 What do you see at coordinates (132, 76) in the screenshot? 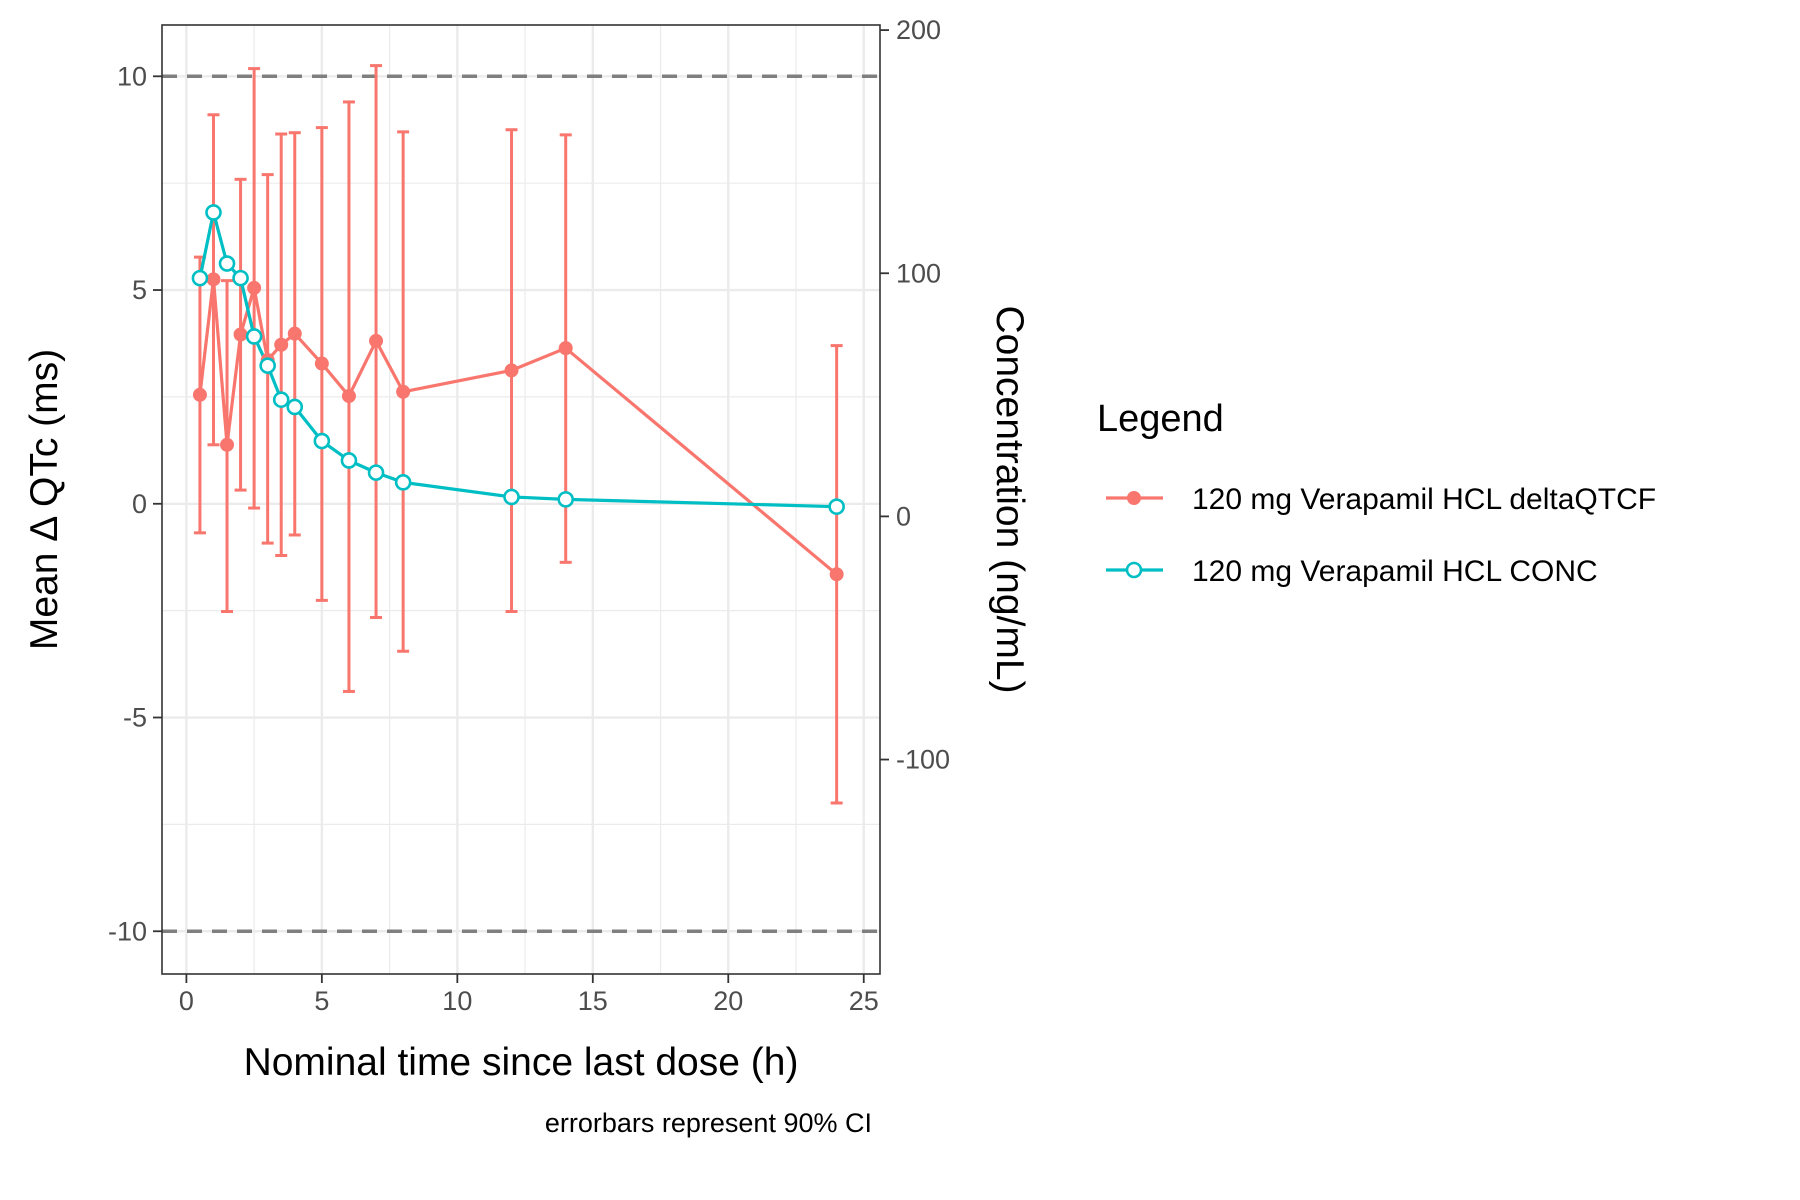
I see `y-tick-label: 10` at bounding box center [132, 76].